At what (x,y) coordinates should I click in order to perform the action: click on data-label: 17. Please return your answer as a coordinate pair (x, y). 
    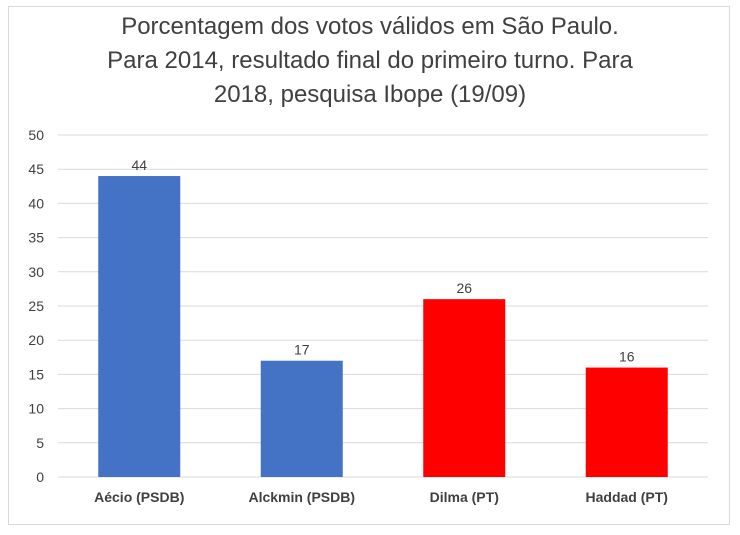
    Looking at the image, I should click on (302, 350).